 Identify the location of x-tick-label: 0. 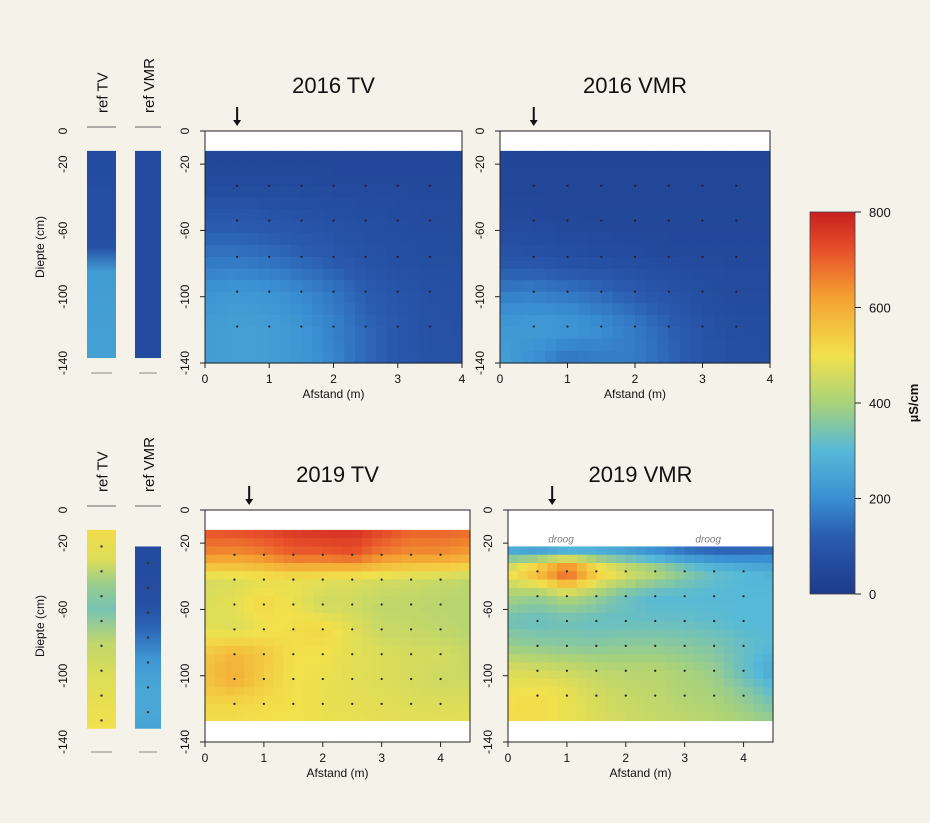
(500, 379).